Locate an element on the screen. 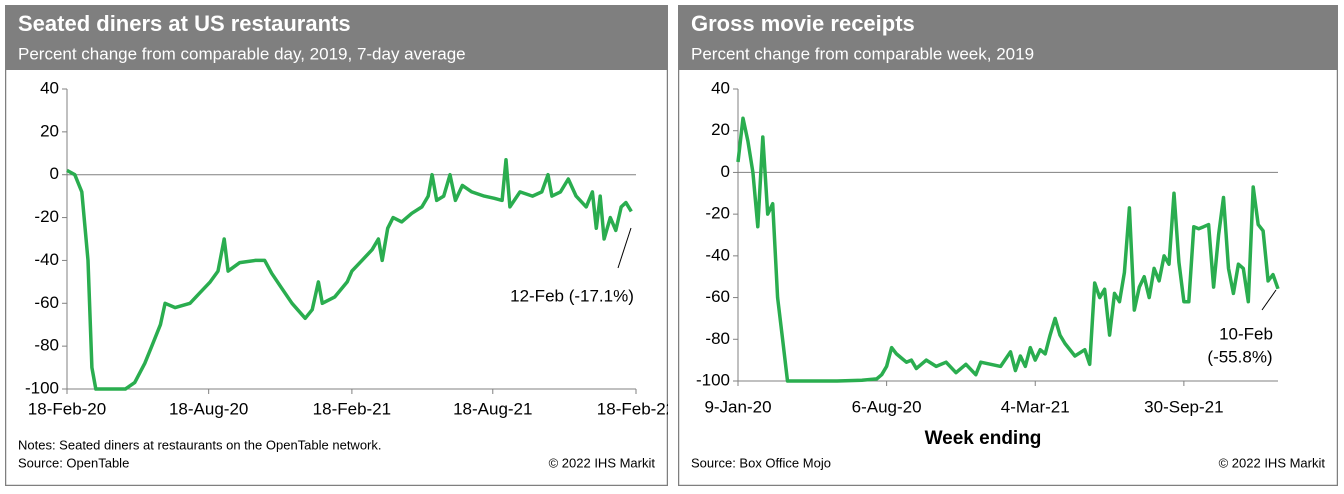 The image size is (1344, 494). x-tick-label: 18-Feb-22 is located at coordinates (632, 408).